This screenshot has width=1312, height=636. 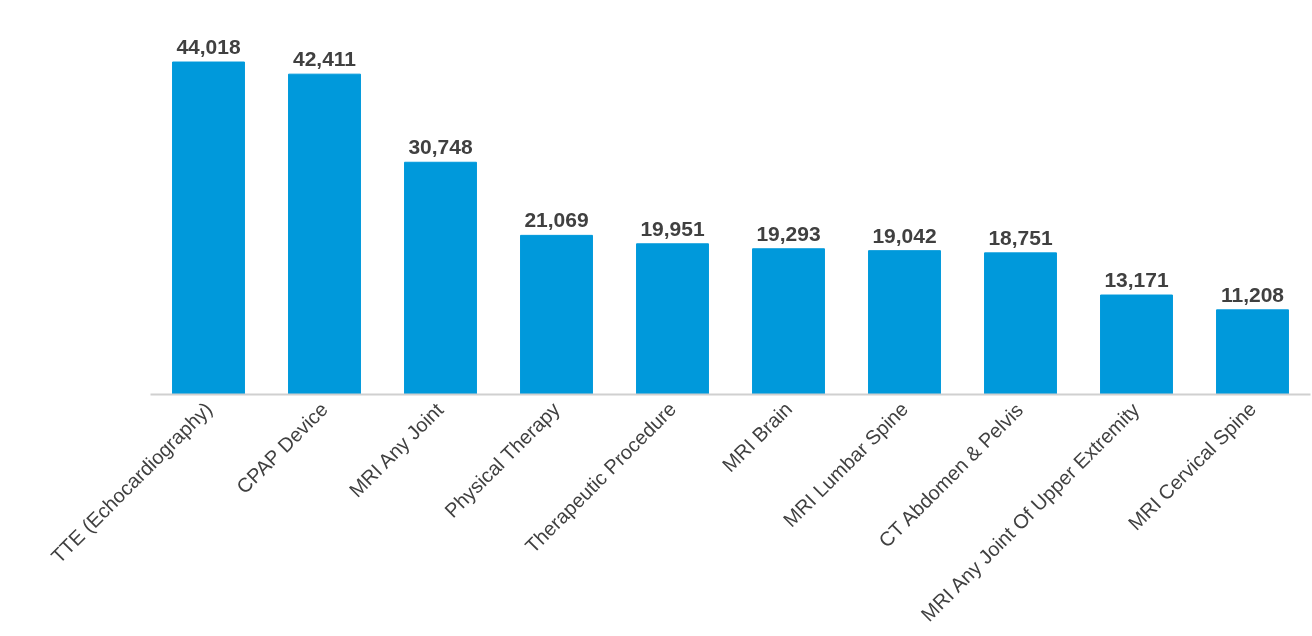 I want to click on data-label: 18,751, so click(x=1020, y=237).